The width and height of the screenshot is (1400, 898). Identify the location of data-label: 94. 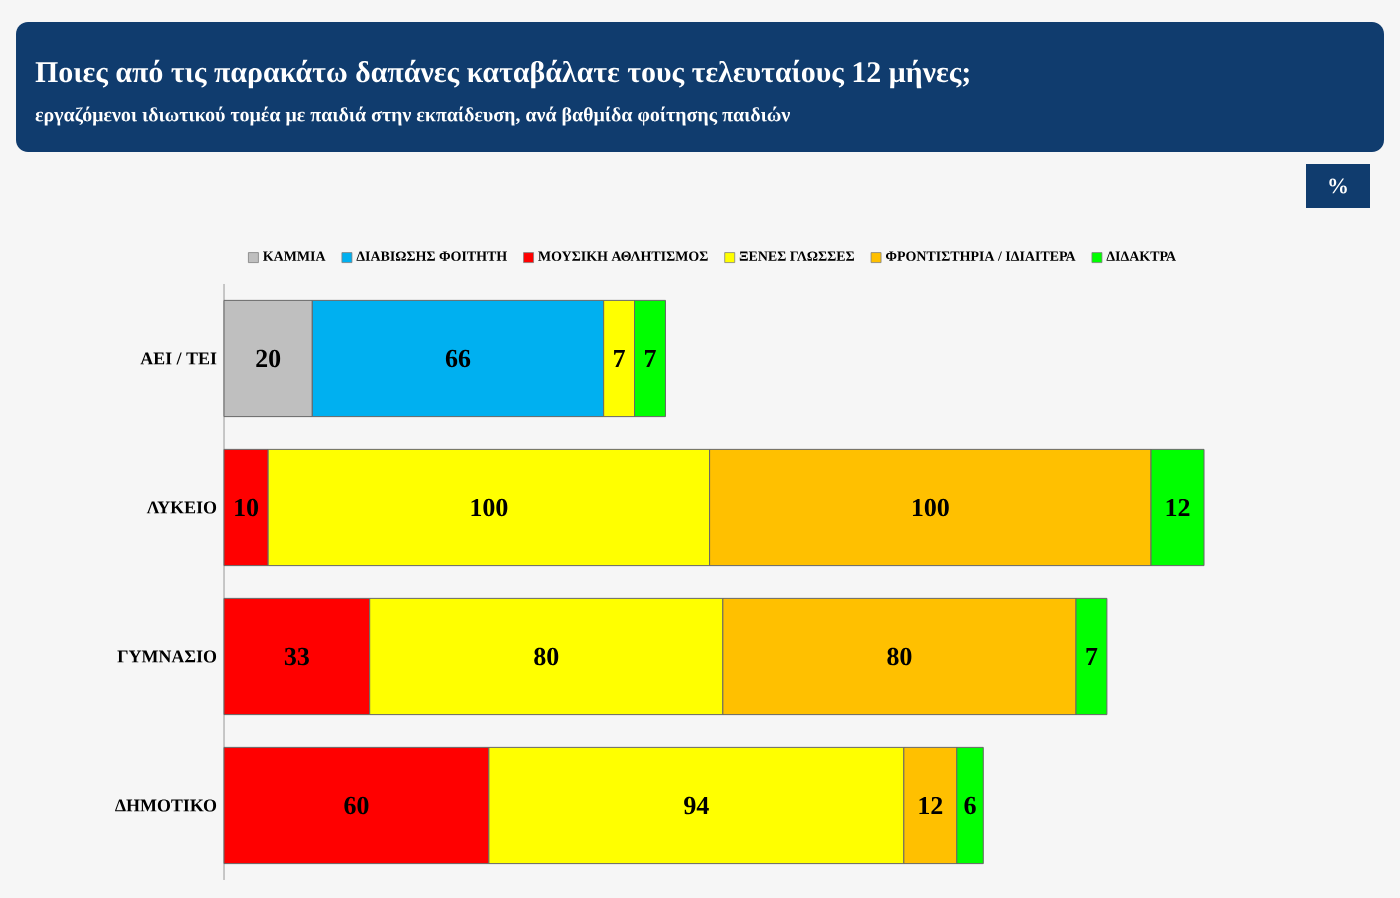
(696, 805).